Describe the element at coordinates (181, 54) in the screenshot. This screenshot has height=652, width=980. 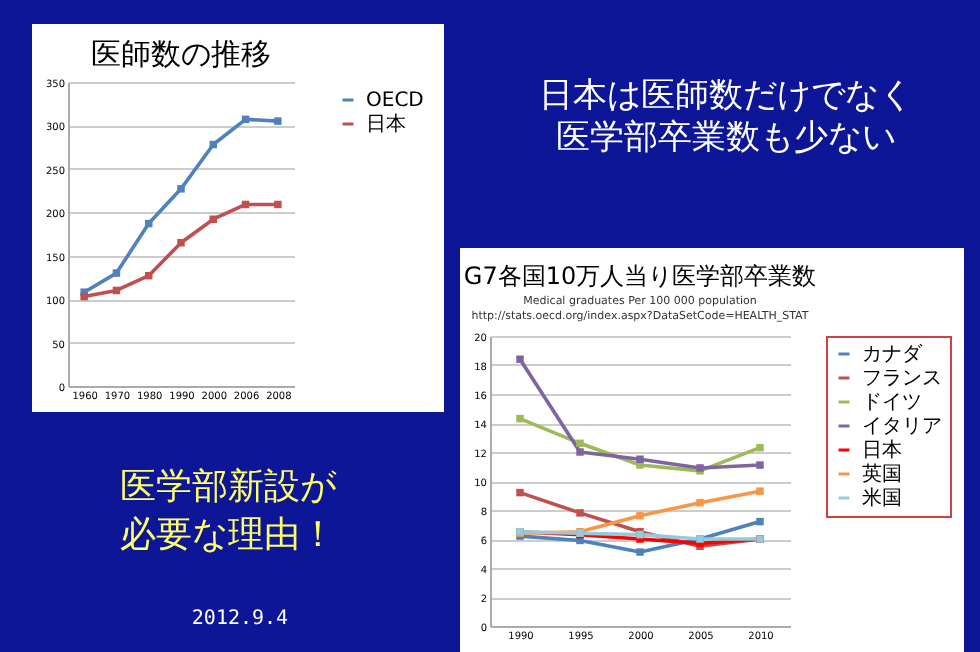
I see `chart-title: 医師数の推移` at that location.